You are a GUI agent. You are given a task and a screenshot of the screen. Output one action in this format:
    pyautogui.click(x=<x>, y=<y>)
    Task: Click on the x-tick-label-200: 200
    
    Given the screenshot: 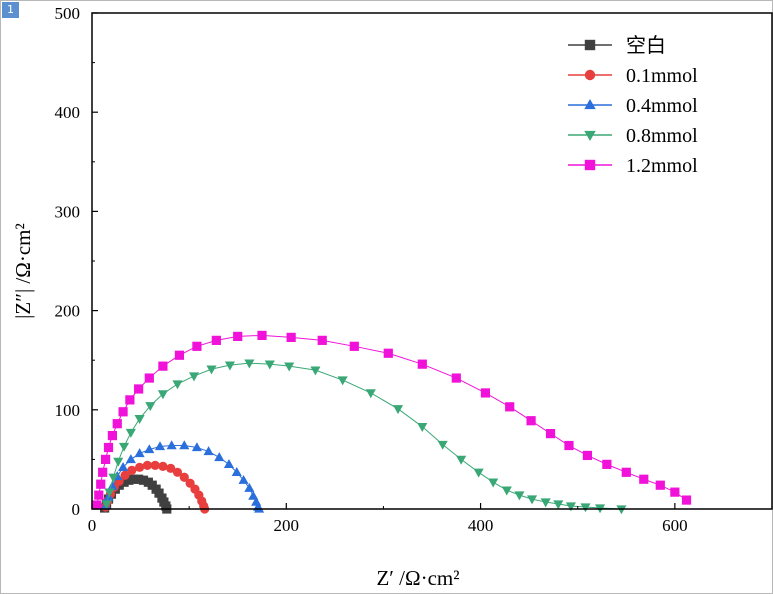 What is the action you would take?
    pyautogui.click(x=287, y=525)
    